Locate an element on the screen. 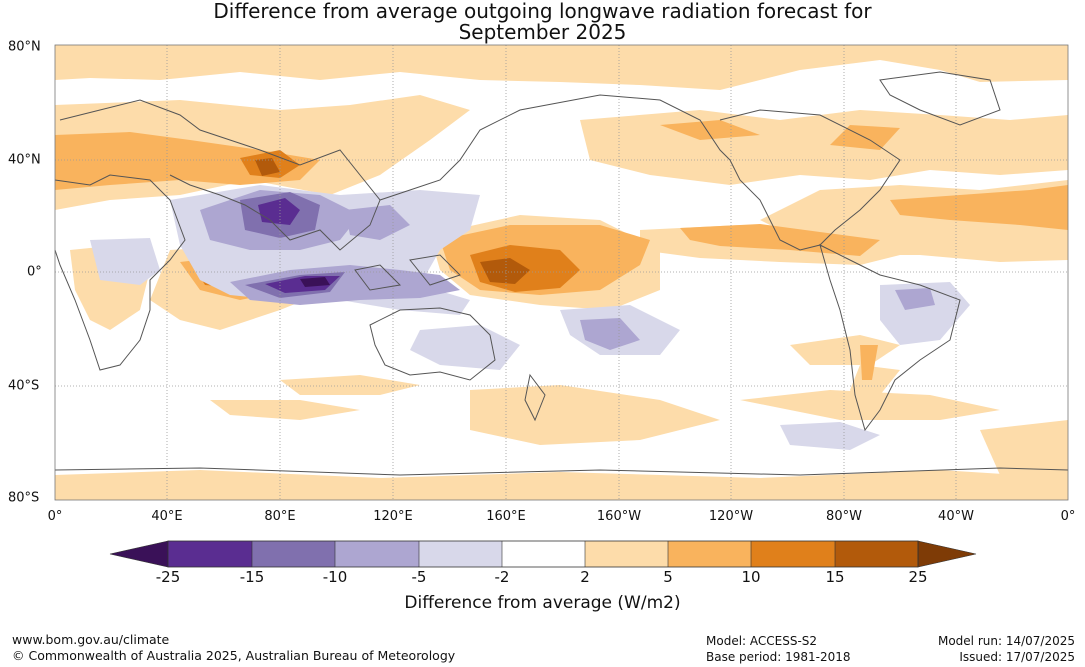 The image size is (1085, 667). lon-label-0: 0° is located at coordinates (55, 516).